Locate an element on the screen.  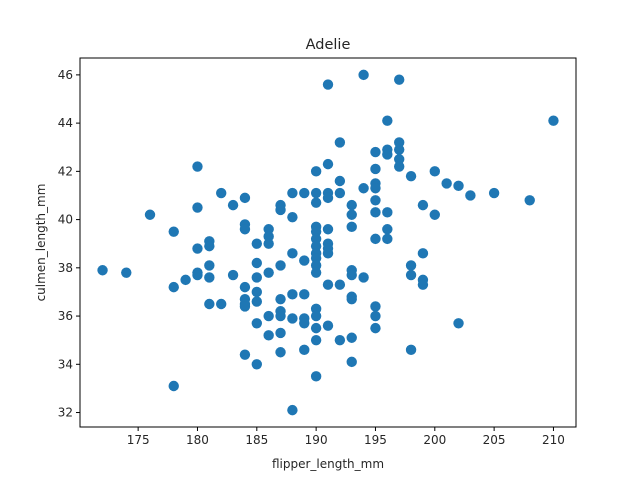
y-tick-label: 34 is located at coordinates (65, 364).